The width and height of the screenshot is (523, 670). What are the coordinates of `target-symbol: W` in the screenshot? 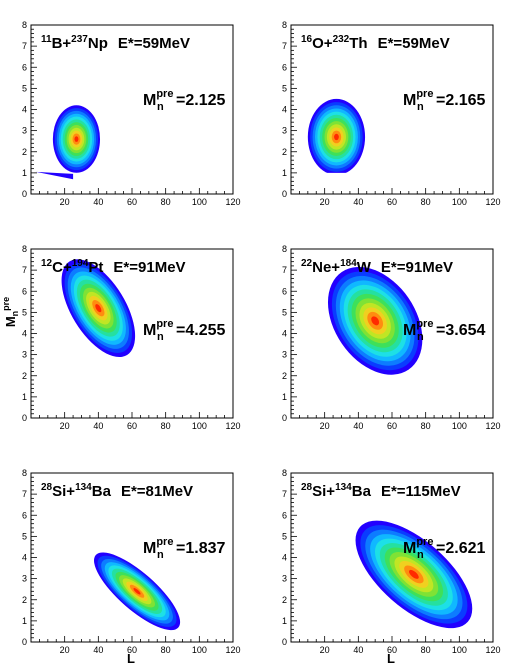 It's located at (364, 267).